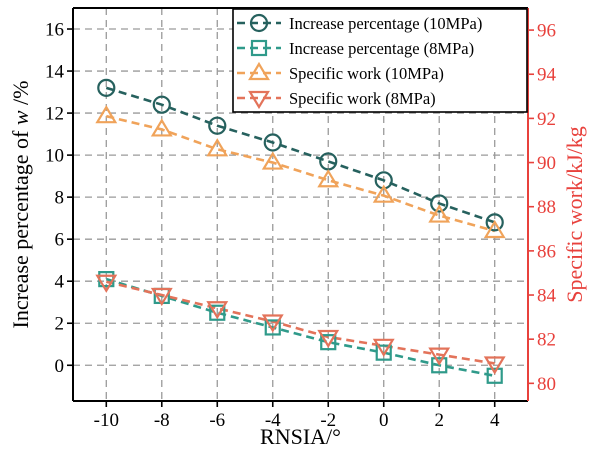 Image resolution: width=600 pixels, height=451 pixels. What do you see at coordinates (106, 420) in the screenshot?
I see `x-tick-label: -10` at bounding box center [106, 420].